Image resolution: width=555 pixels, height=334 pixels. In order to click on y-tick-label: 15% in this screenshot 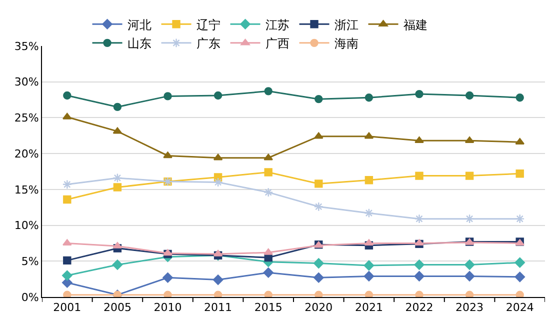, I will do `click(26, 189)`.